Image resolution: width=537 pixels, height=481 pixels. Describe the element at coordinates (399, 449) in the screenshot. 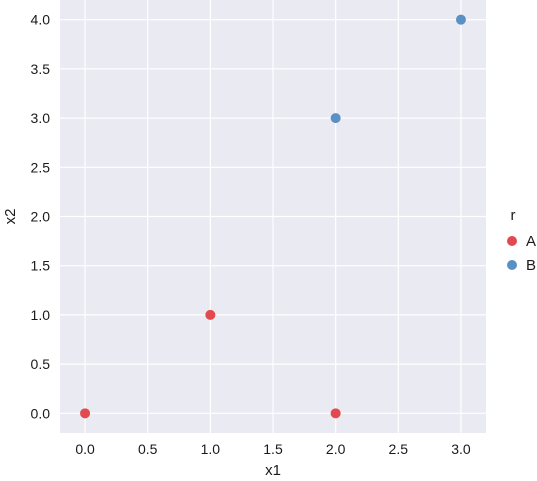

I see `x-tick-label-5: 2.5` at that location.